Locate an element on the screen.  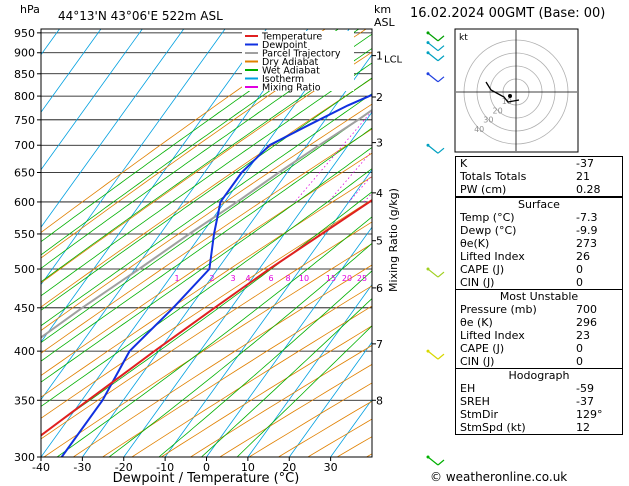
mixing-ratio-label: 4 is located at coordinates (247, 278).